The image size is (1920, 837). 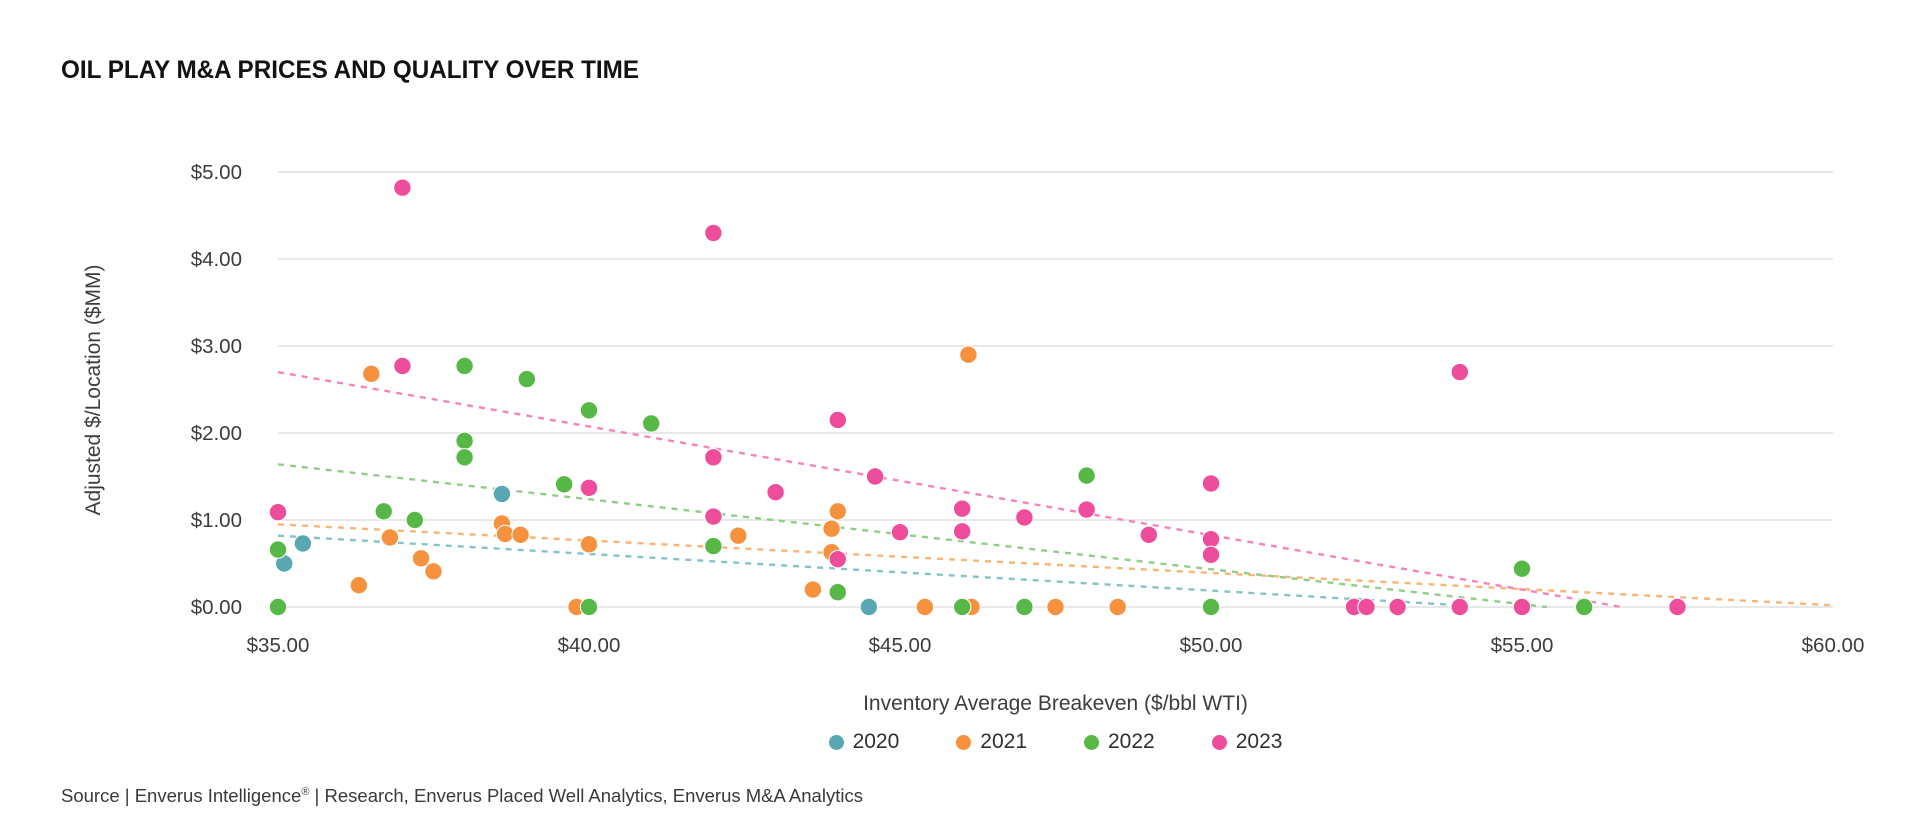 I want to click on legend-label: 2022, so click(x=1131, y=741).